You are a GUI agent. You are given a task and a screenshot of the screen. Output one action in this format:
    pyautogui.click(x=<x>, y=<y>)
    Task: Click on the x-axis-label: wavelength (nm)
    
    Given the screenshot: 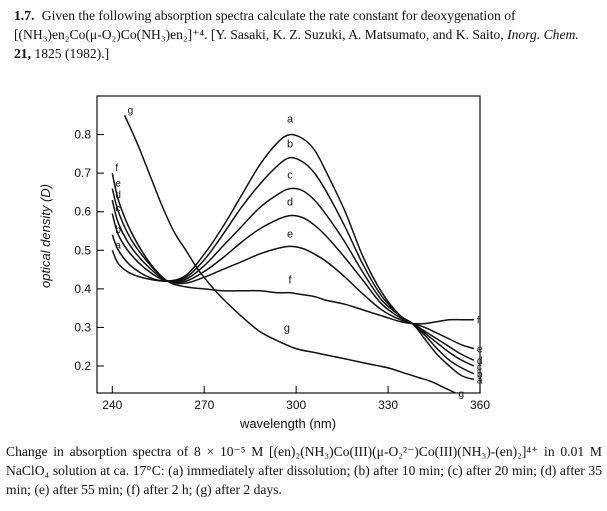 What is the action you would take?
    pyautogui.click(x=287, y=423)
    